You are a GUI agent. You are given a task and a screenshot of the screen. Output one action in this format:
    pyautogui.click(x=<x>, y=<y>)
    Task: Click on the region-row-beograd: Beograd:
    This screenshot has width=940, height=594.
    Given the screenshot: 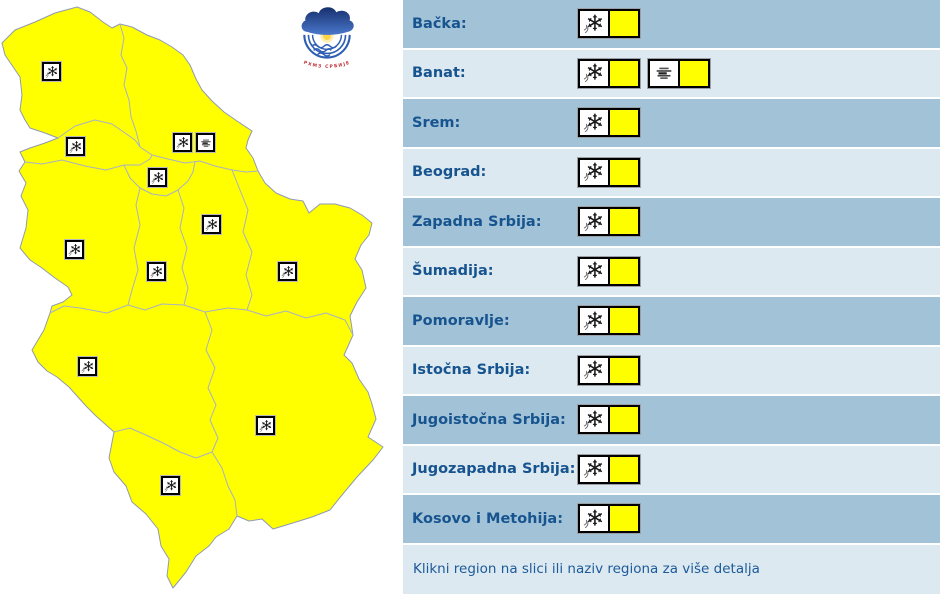 What is the action you would take?
    pyautogui.click(x=671, y=172)
    